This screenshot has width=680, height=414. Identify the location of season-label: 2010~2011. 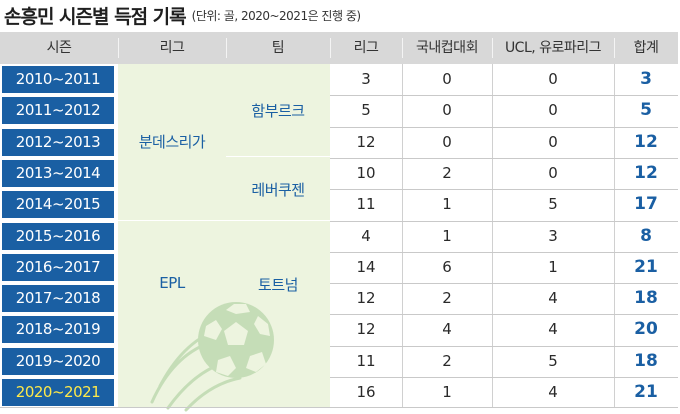
(58, 79).